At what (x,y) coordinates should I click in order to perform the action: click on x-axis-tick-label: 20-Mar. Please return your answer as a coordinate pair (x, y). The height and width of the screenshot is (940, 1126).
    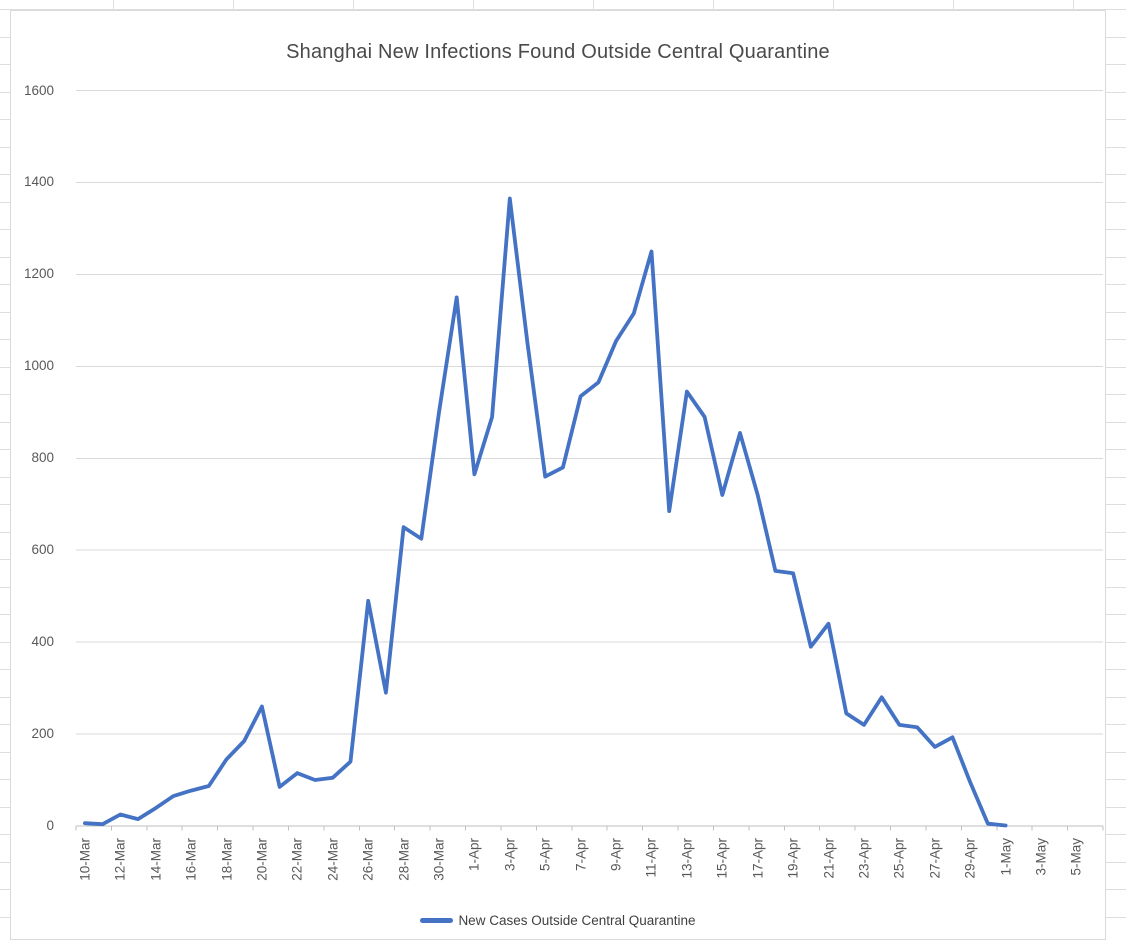
    Looking at the image, I should click on (262, 859).